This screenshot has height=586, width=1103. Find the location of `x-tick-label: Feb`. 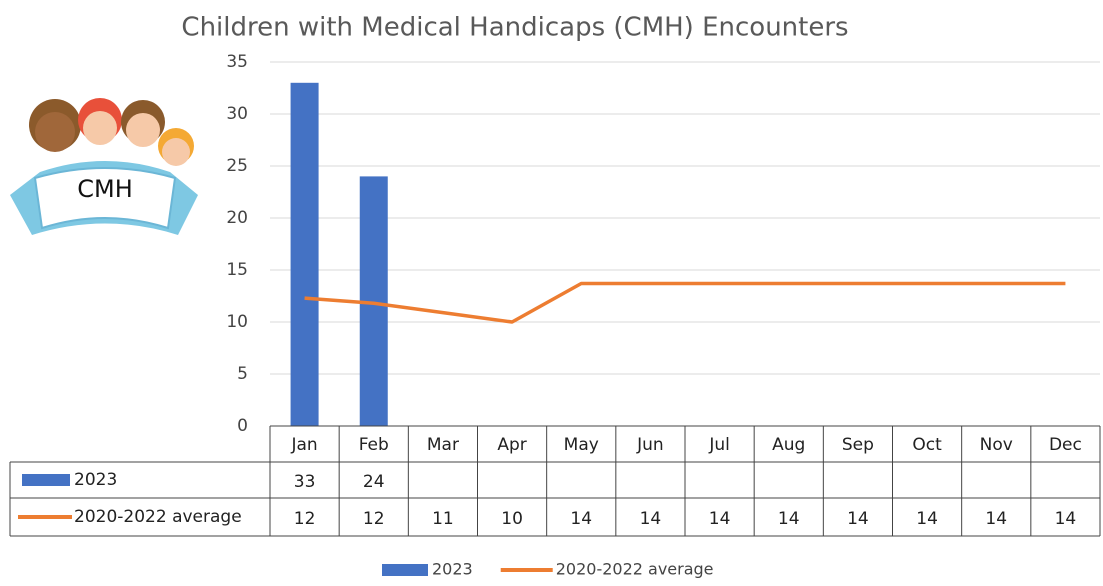

x-tick-label: Feb is located at coordinates (374, 445).